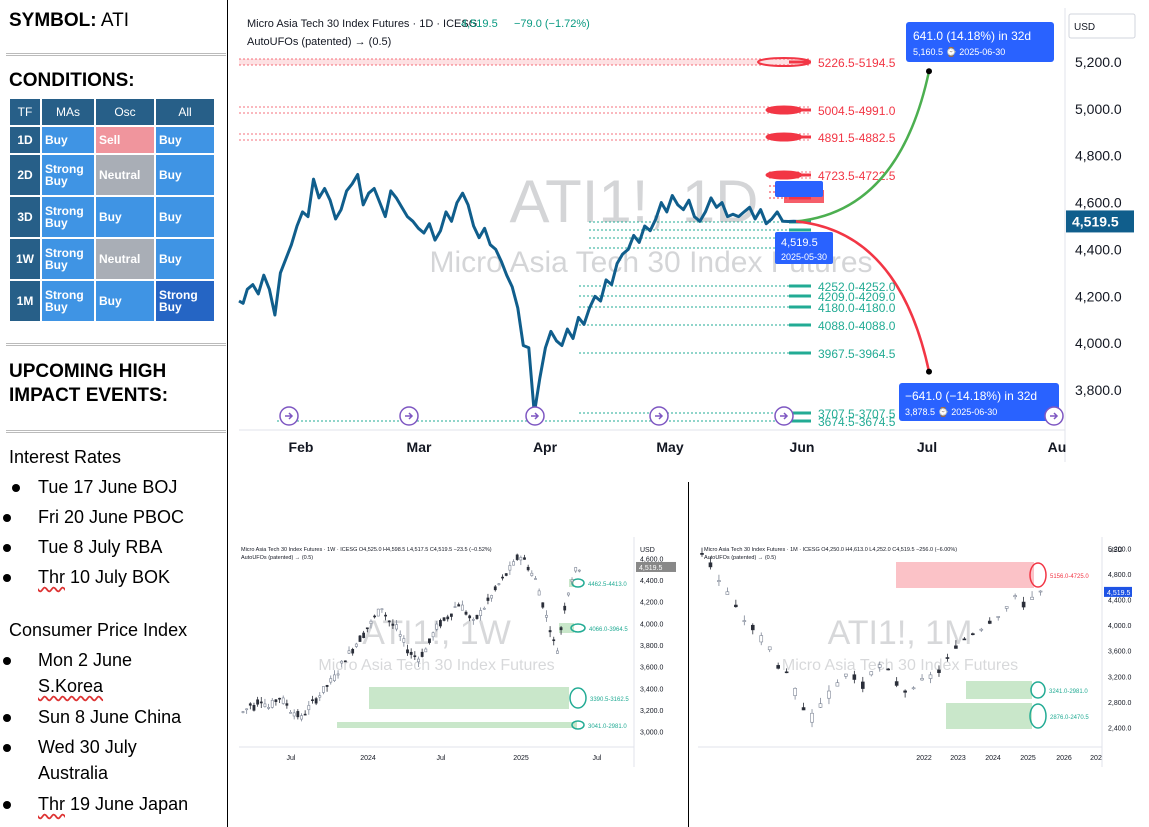 The image size is (1149, 827). I want to click on price-change: −79.0 (−1.72%), so click(552, 24).